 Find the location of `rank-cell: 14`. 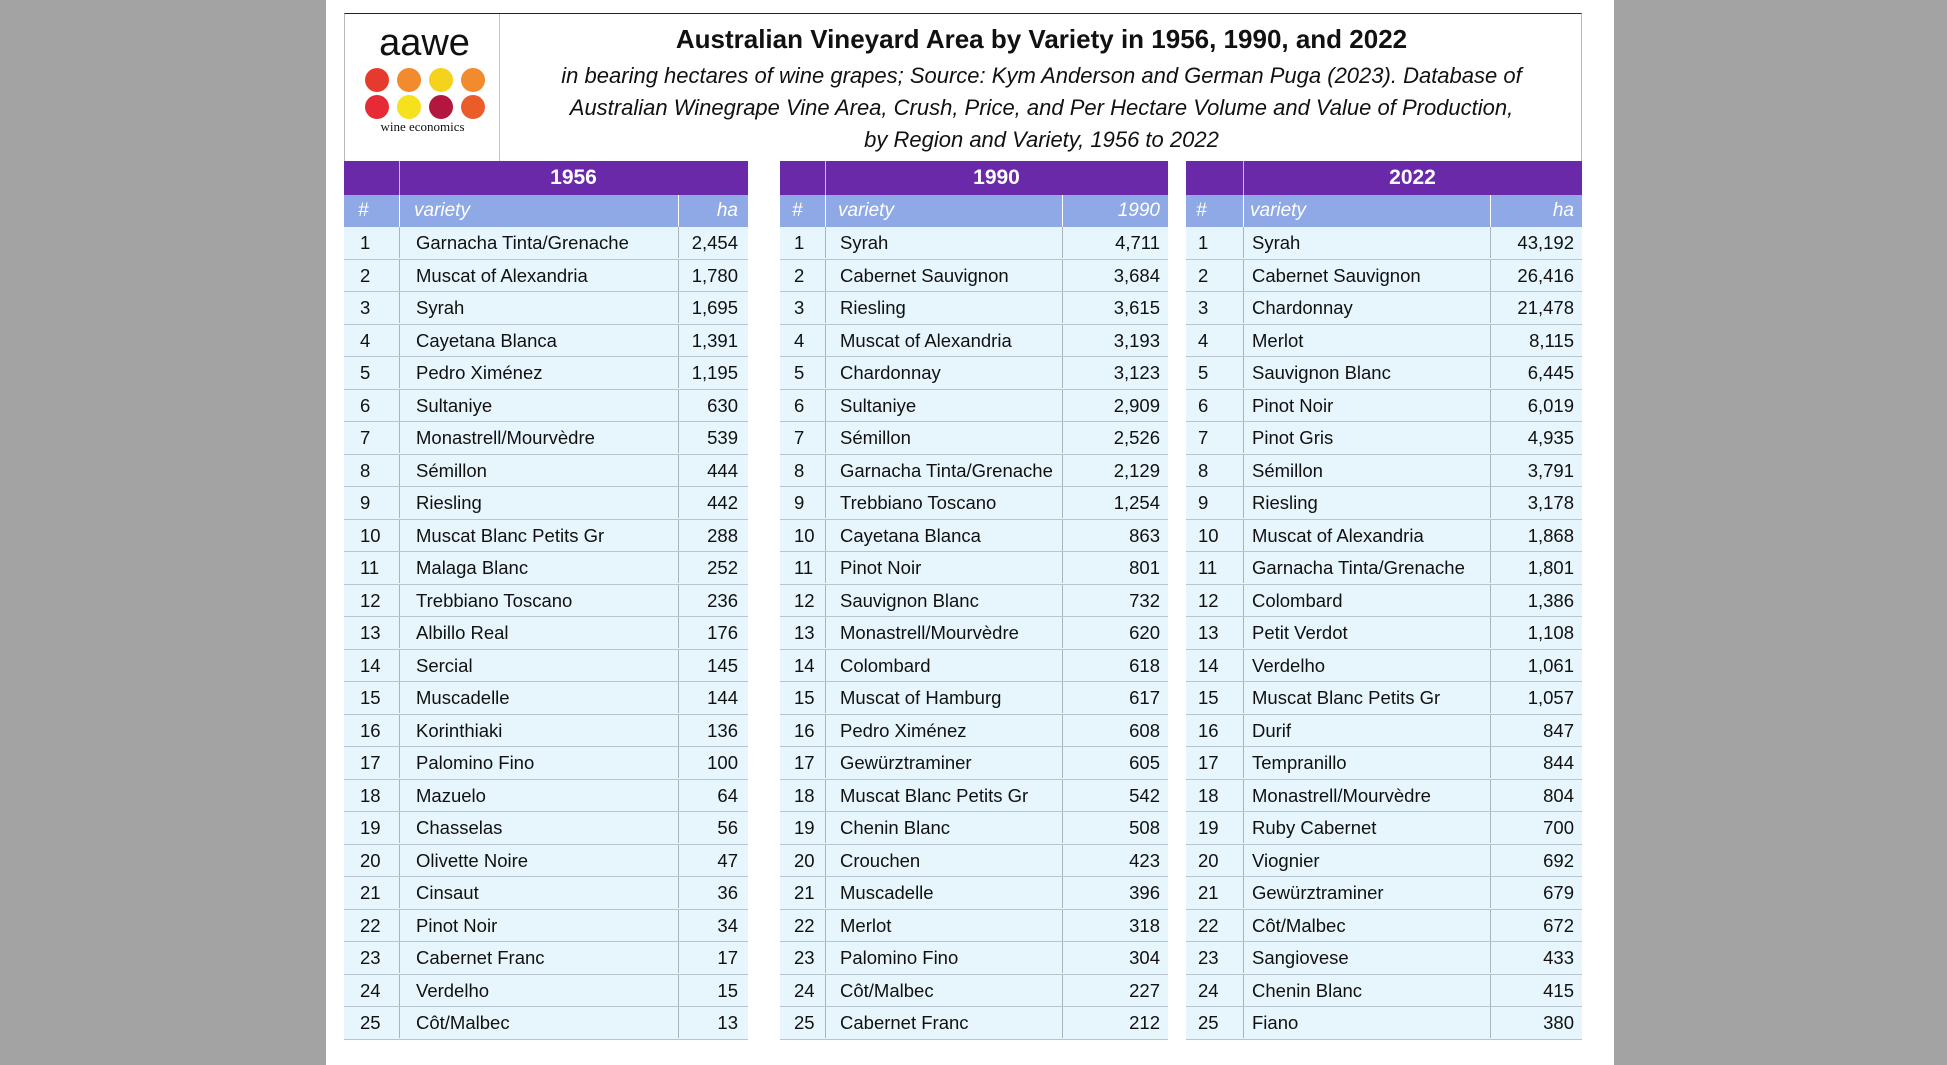

rank-cell: 14 is located at coordinates (804, 665).